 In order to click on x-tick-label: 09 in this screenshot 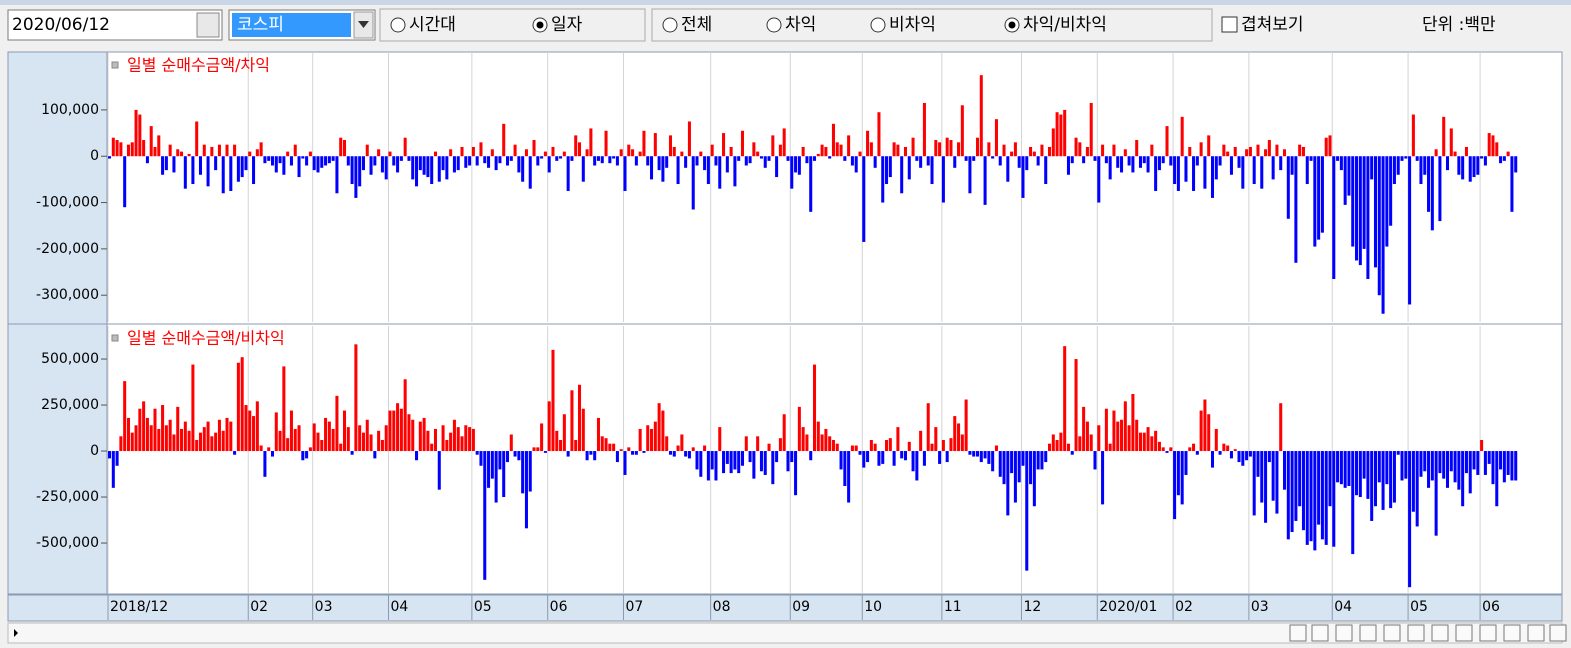, I will do `click(801, 607)`.